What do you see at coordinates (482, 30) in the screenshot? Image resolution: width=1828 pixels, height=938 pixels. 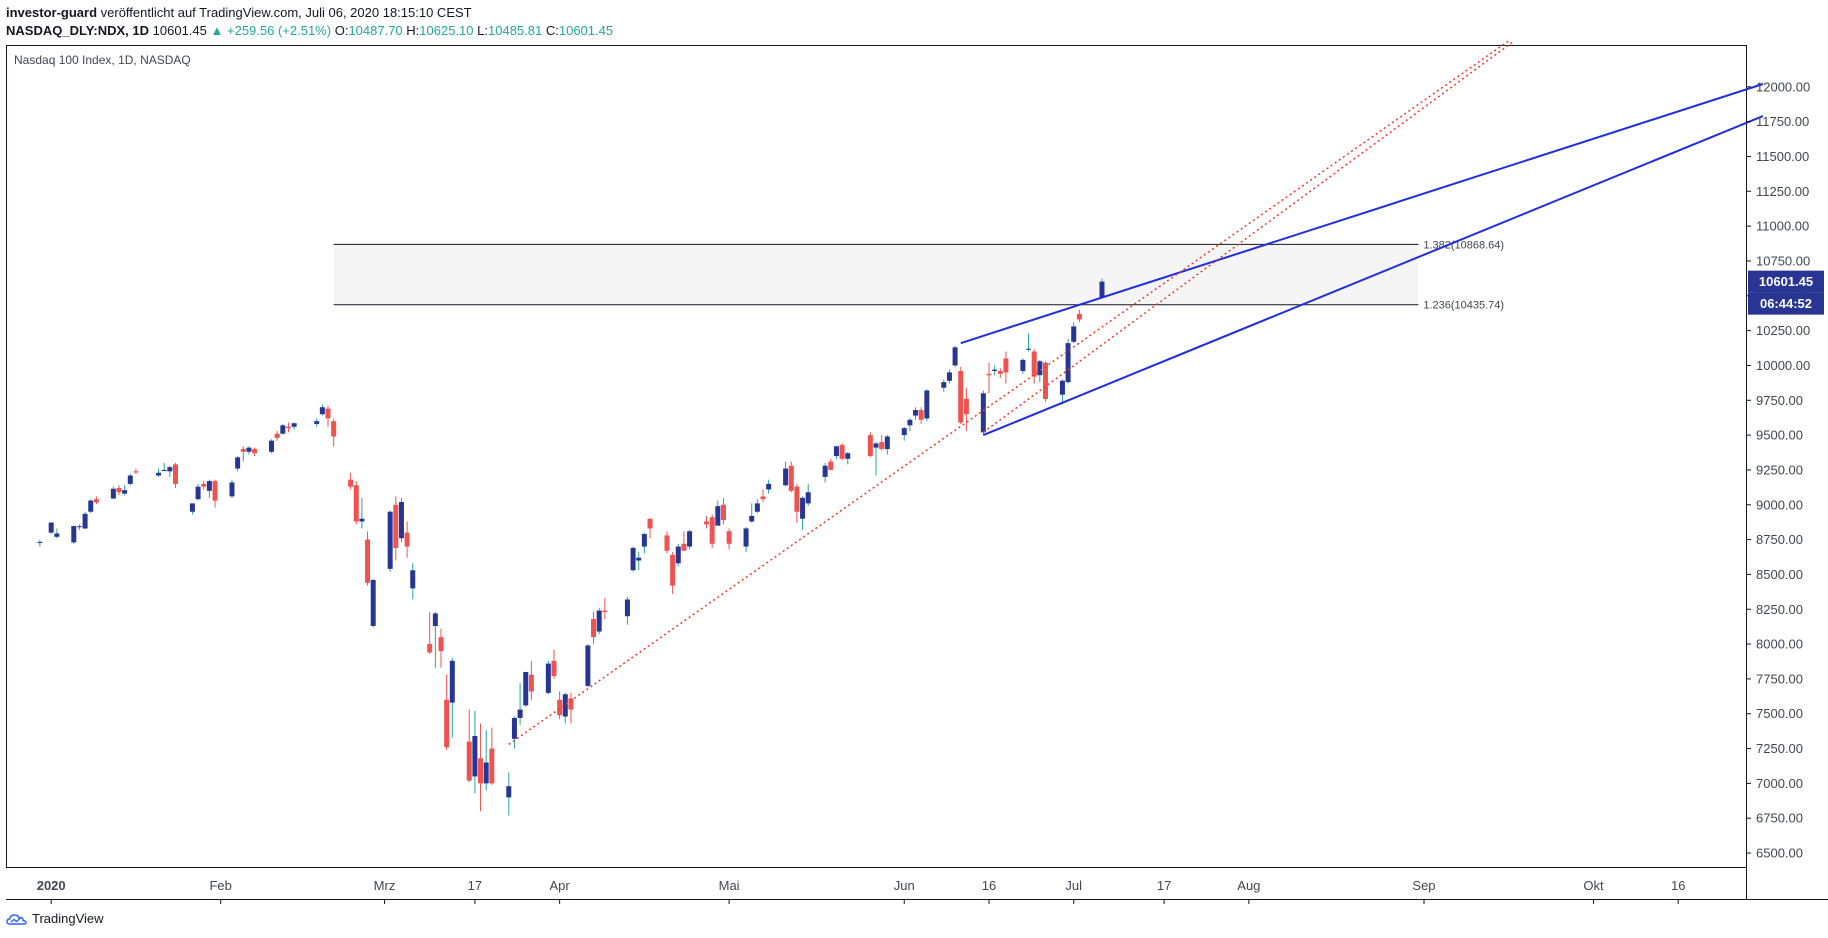 I see `low-label: L:` at bounding box center [482, 30].